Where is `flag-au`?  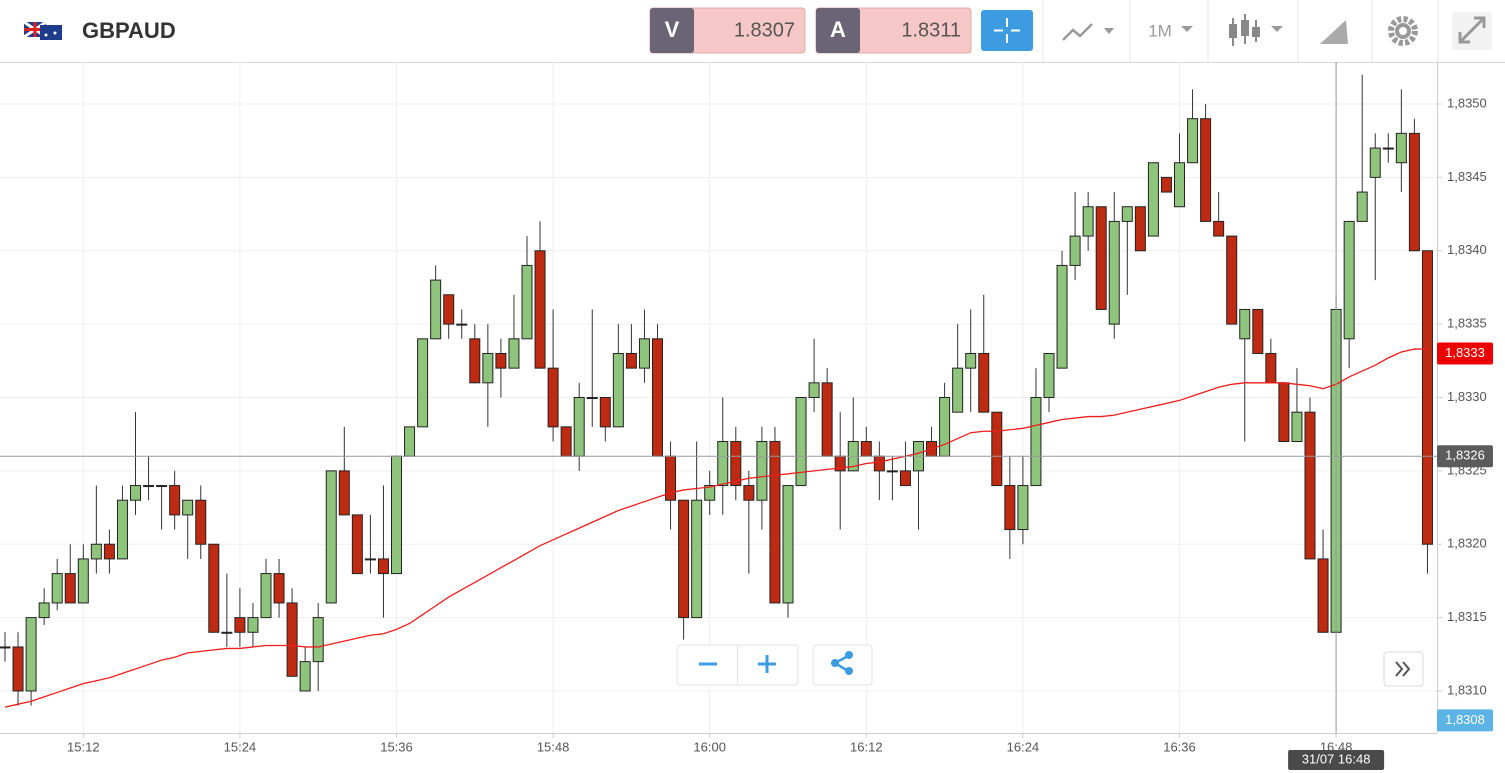
flag-au is located at coordinates (51, 32).